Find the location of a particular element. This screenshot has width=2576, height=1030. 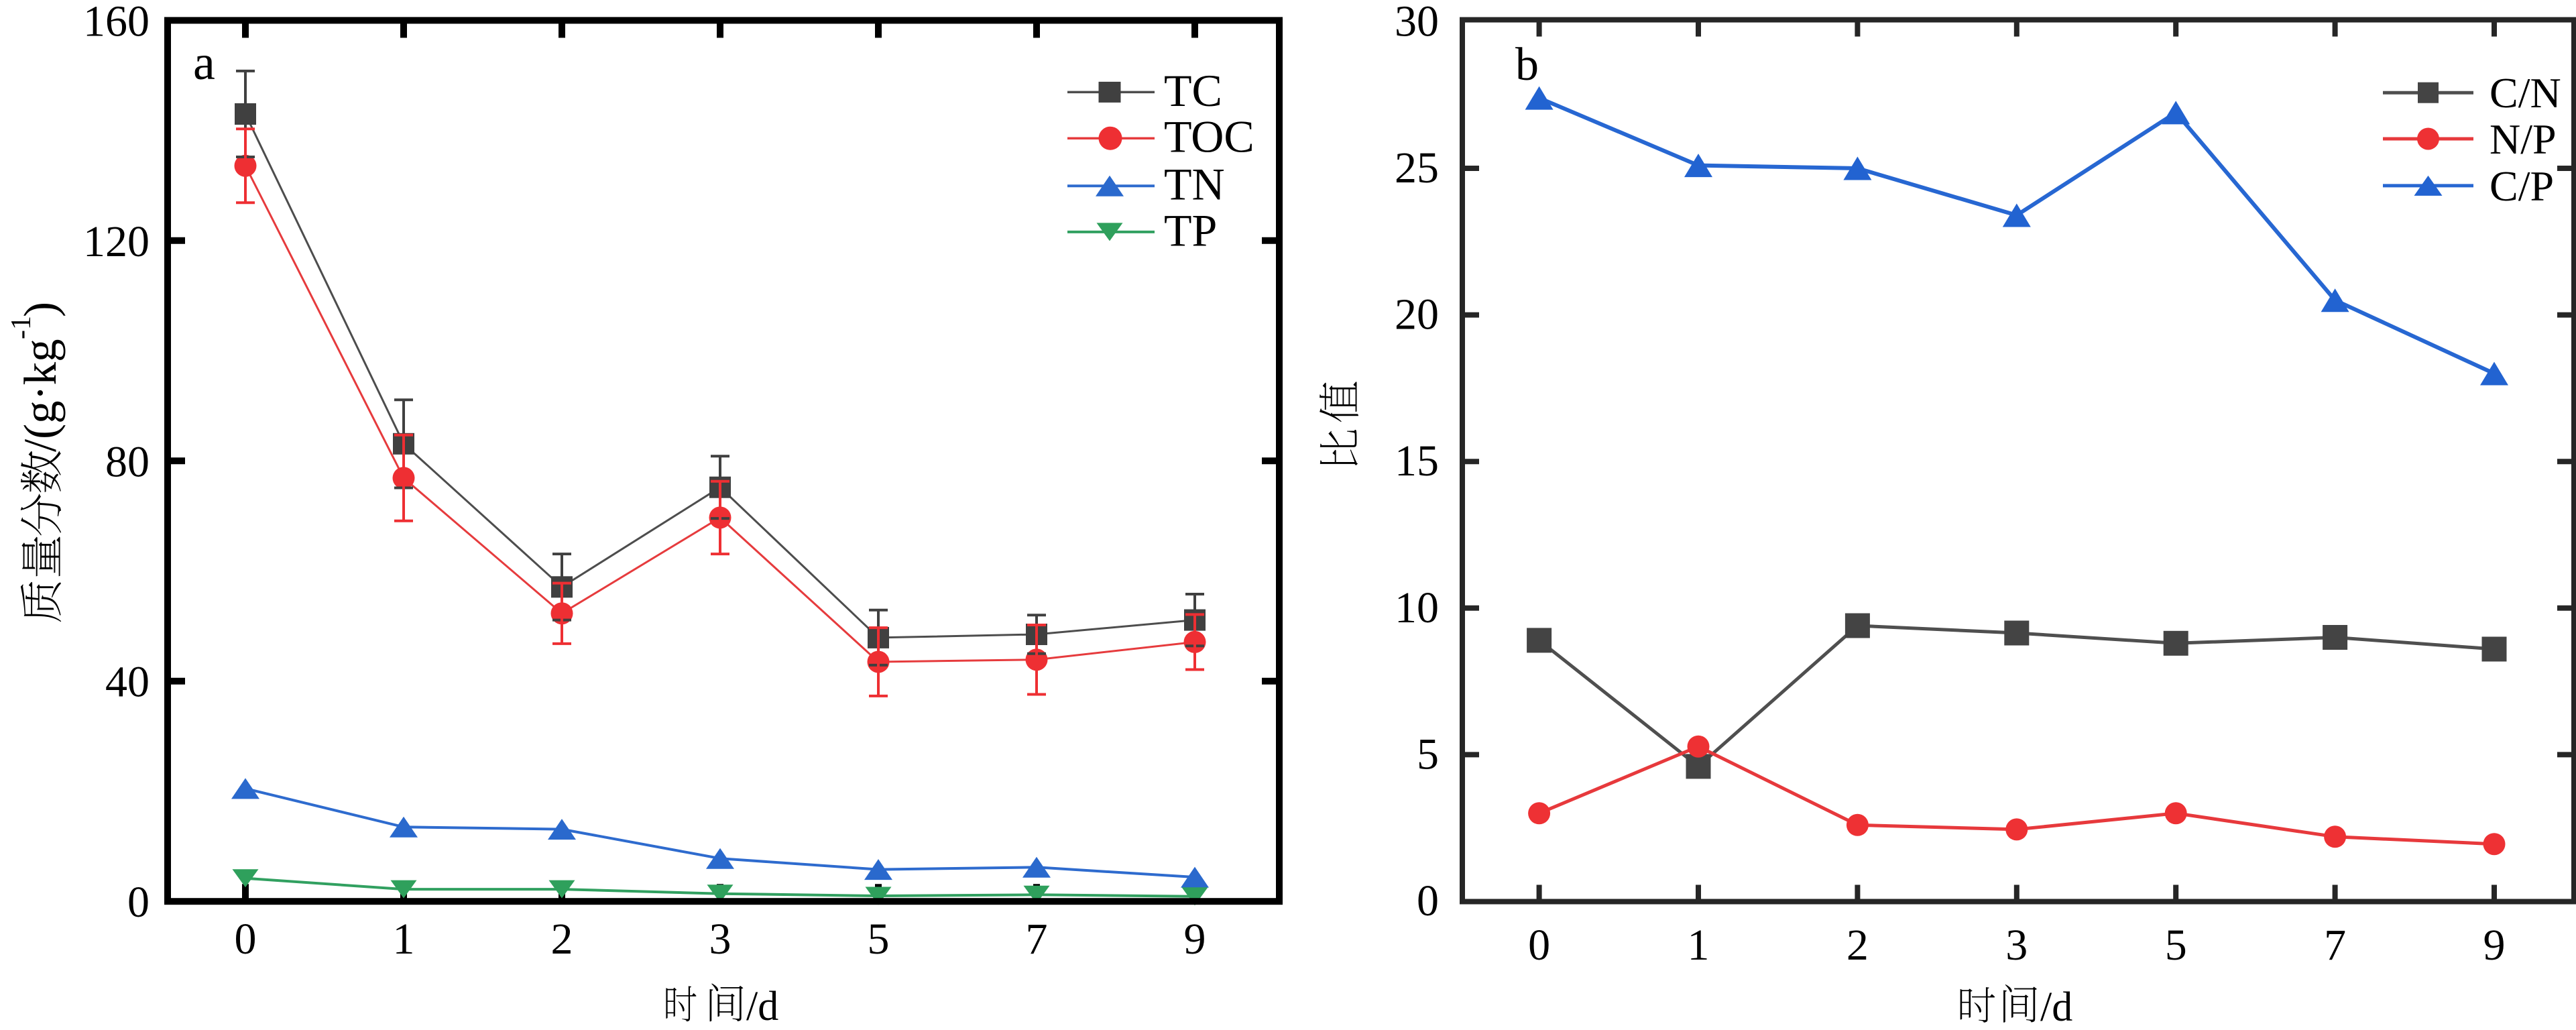

svg-text: a is located at coordinates (204, 63).